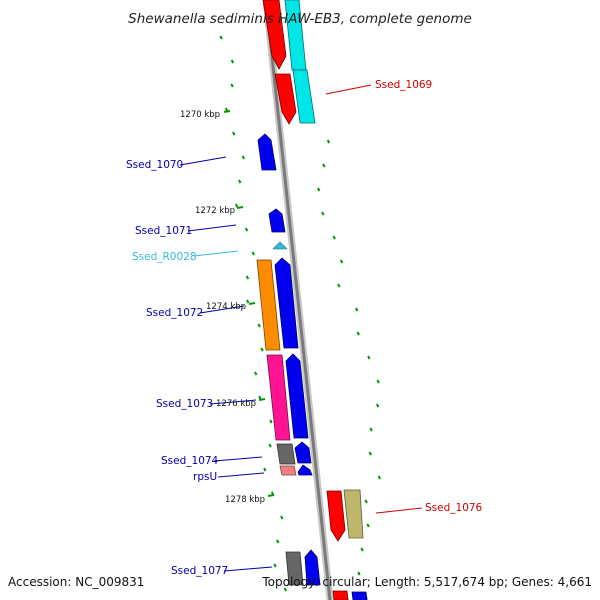  I want to click on feature-red-bottom, so click(340, 595).